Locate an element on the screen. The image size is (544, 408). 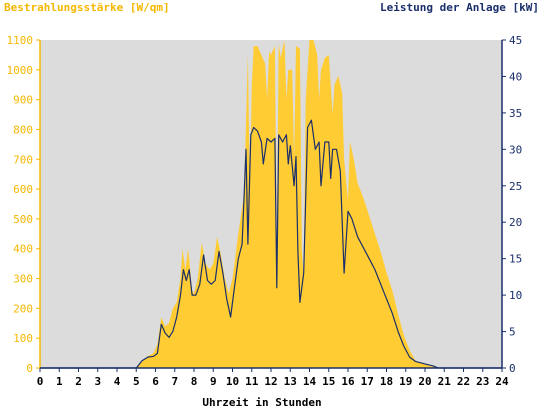
x-tick-label: 21 is located at coordinates (445, 381).